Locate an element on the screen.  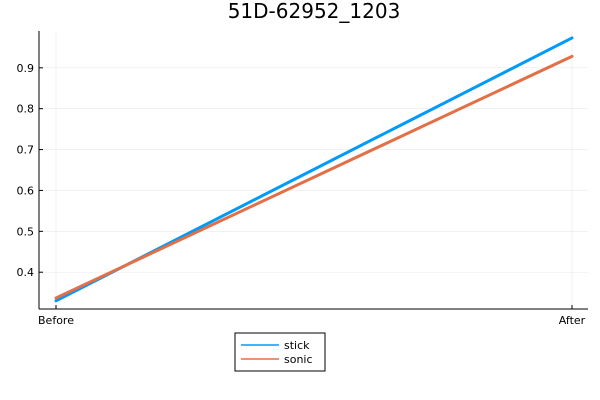
x-tick-label: After is located at coordinates (572, 320).